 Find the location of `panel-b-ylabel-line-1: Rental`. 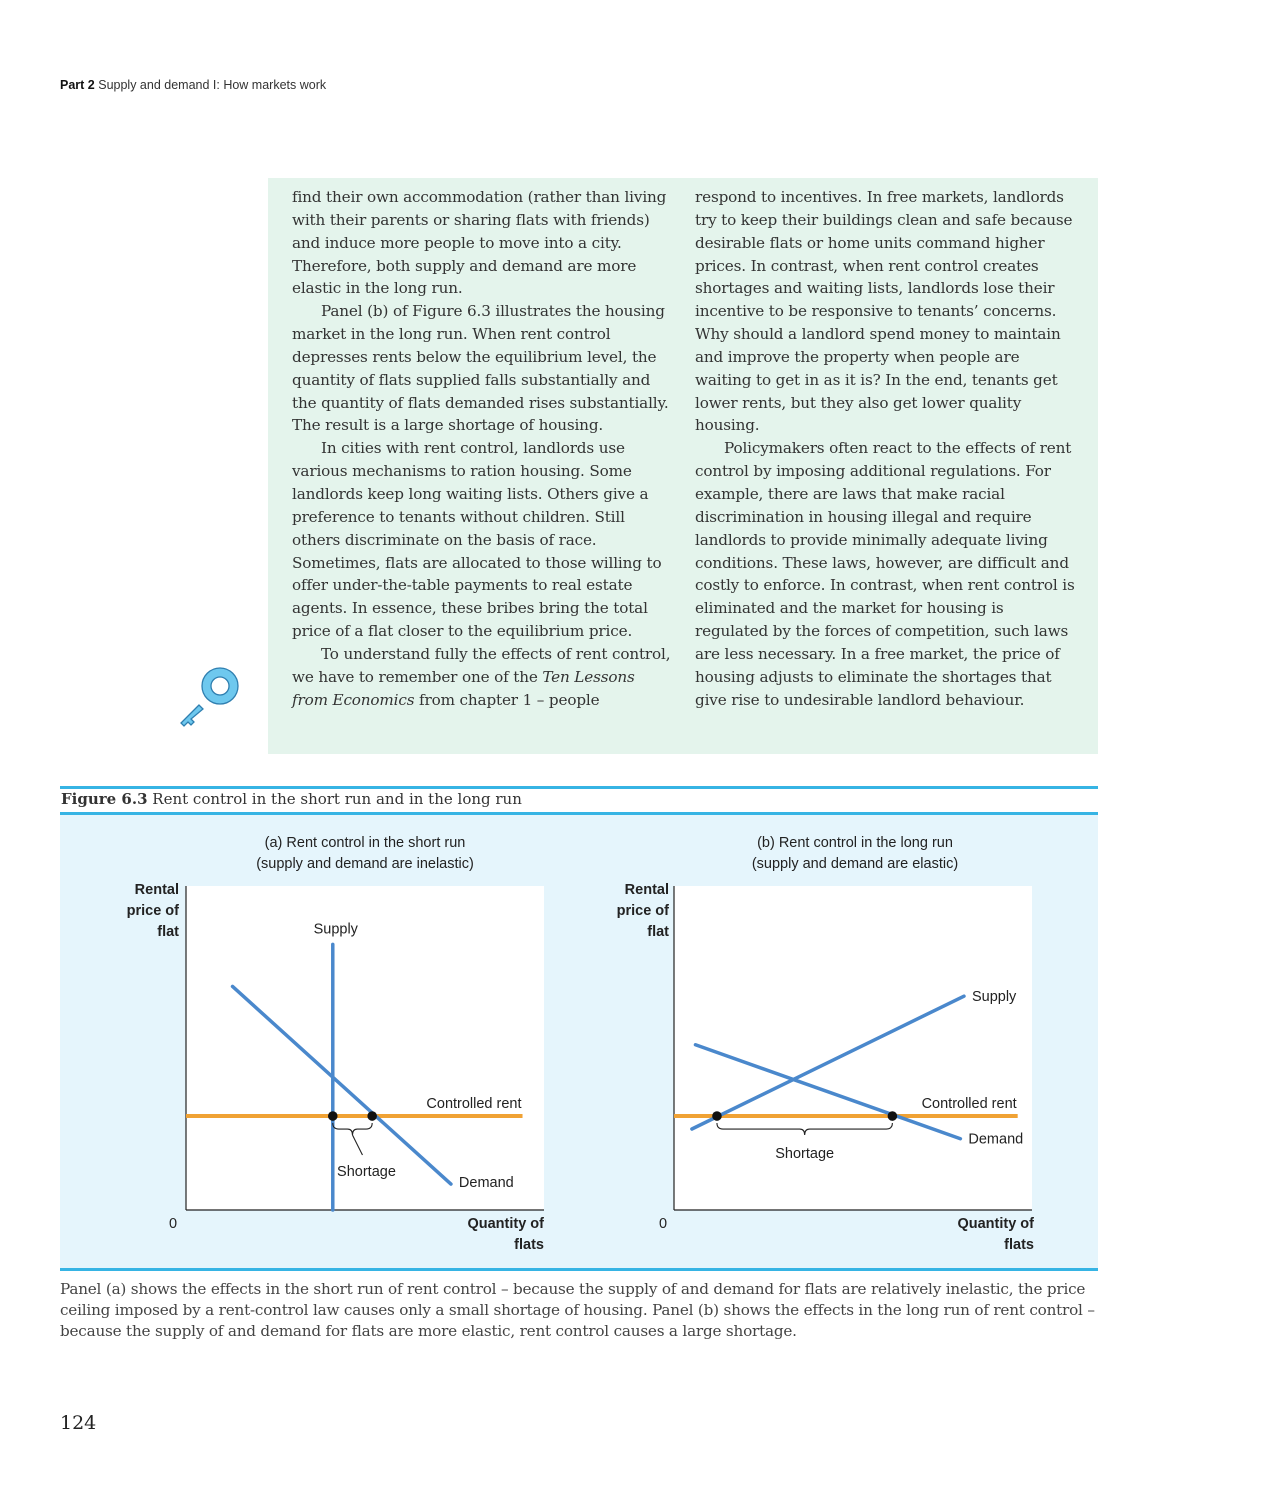

panel-b-ylabel-line-1: Rental is located at coordinates (646, 890).